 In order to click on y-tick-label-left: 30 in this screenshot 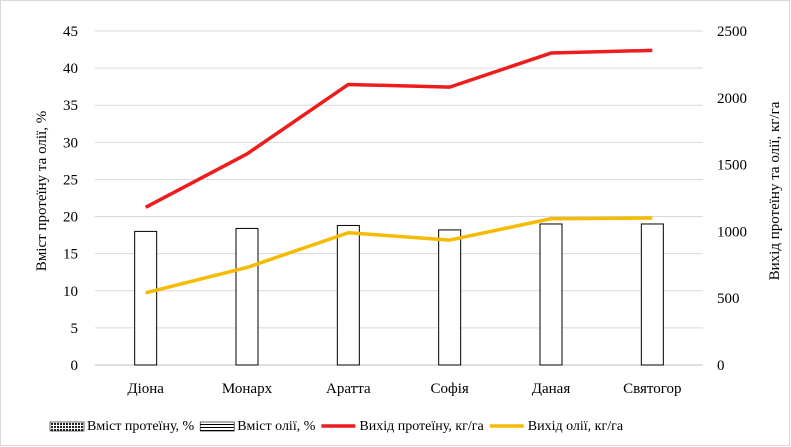, I will do `click(70, 143)`.